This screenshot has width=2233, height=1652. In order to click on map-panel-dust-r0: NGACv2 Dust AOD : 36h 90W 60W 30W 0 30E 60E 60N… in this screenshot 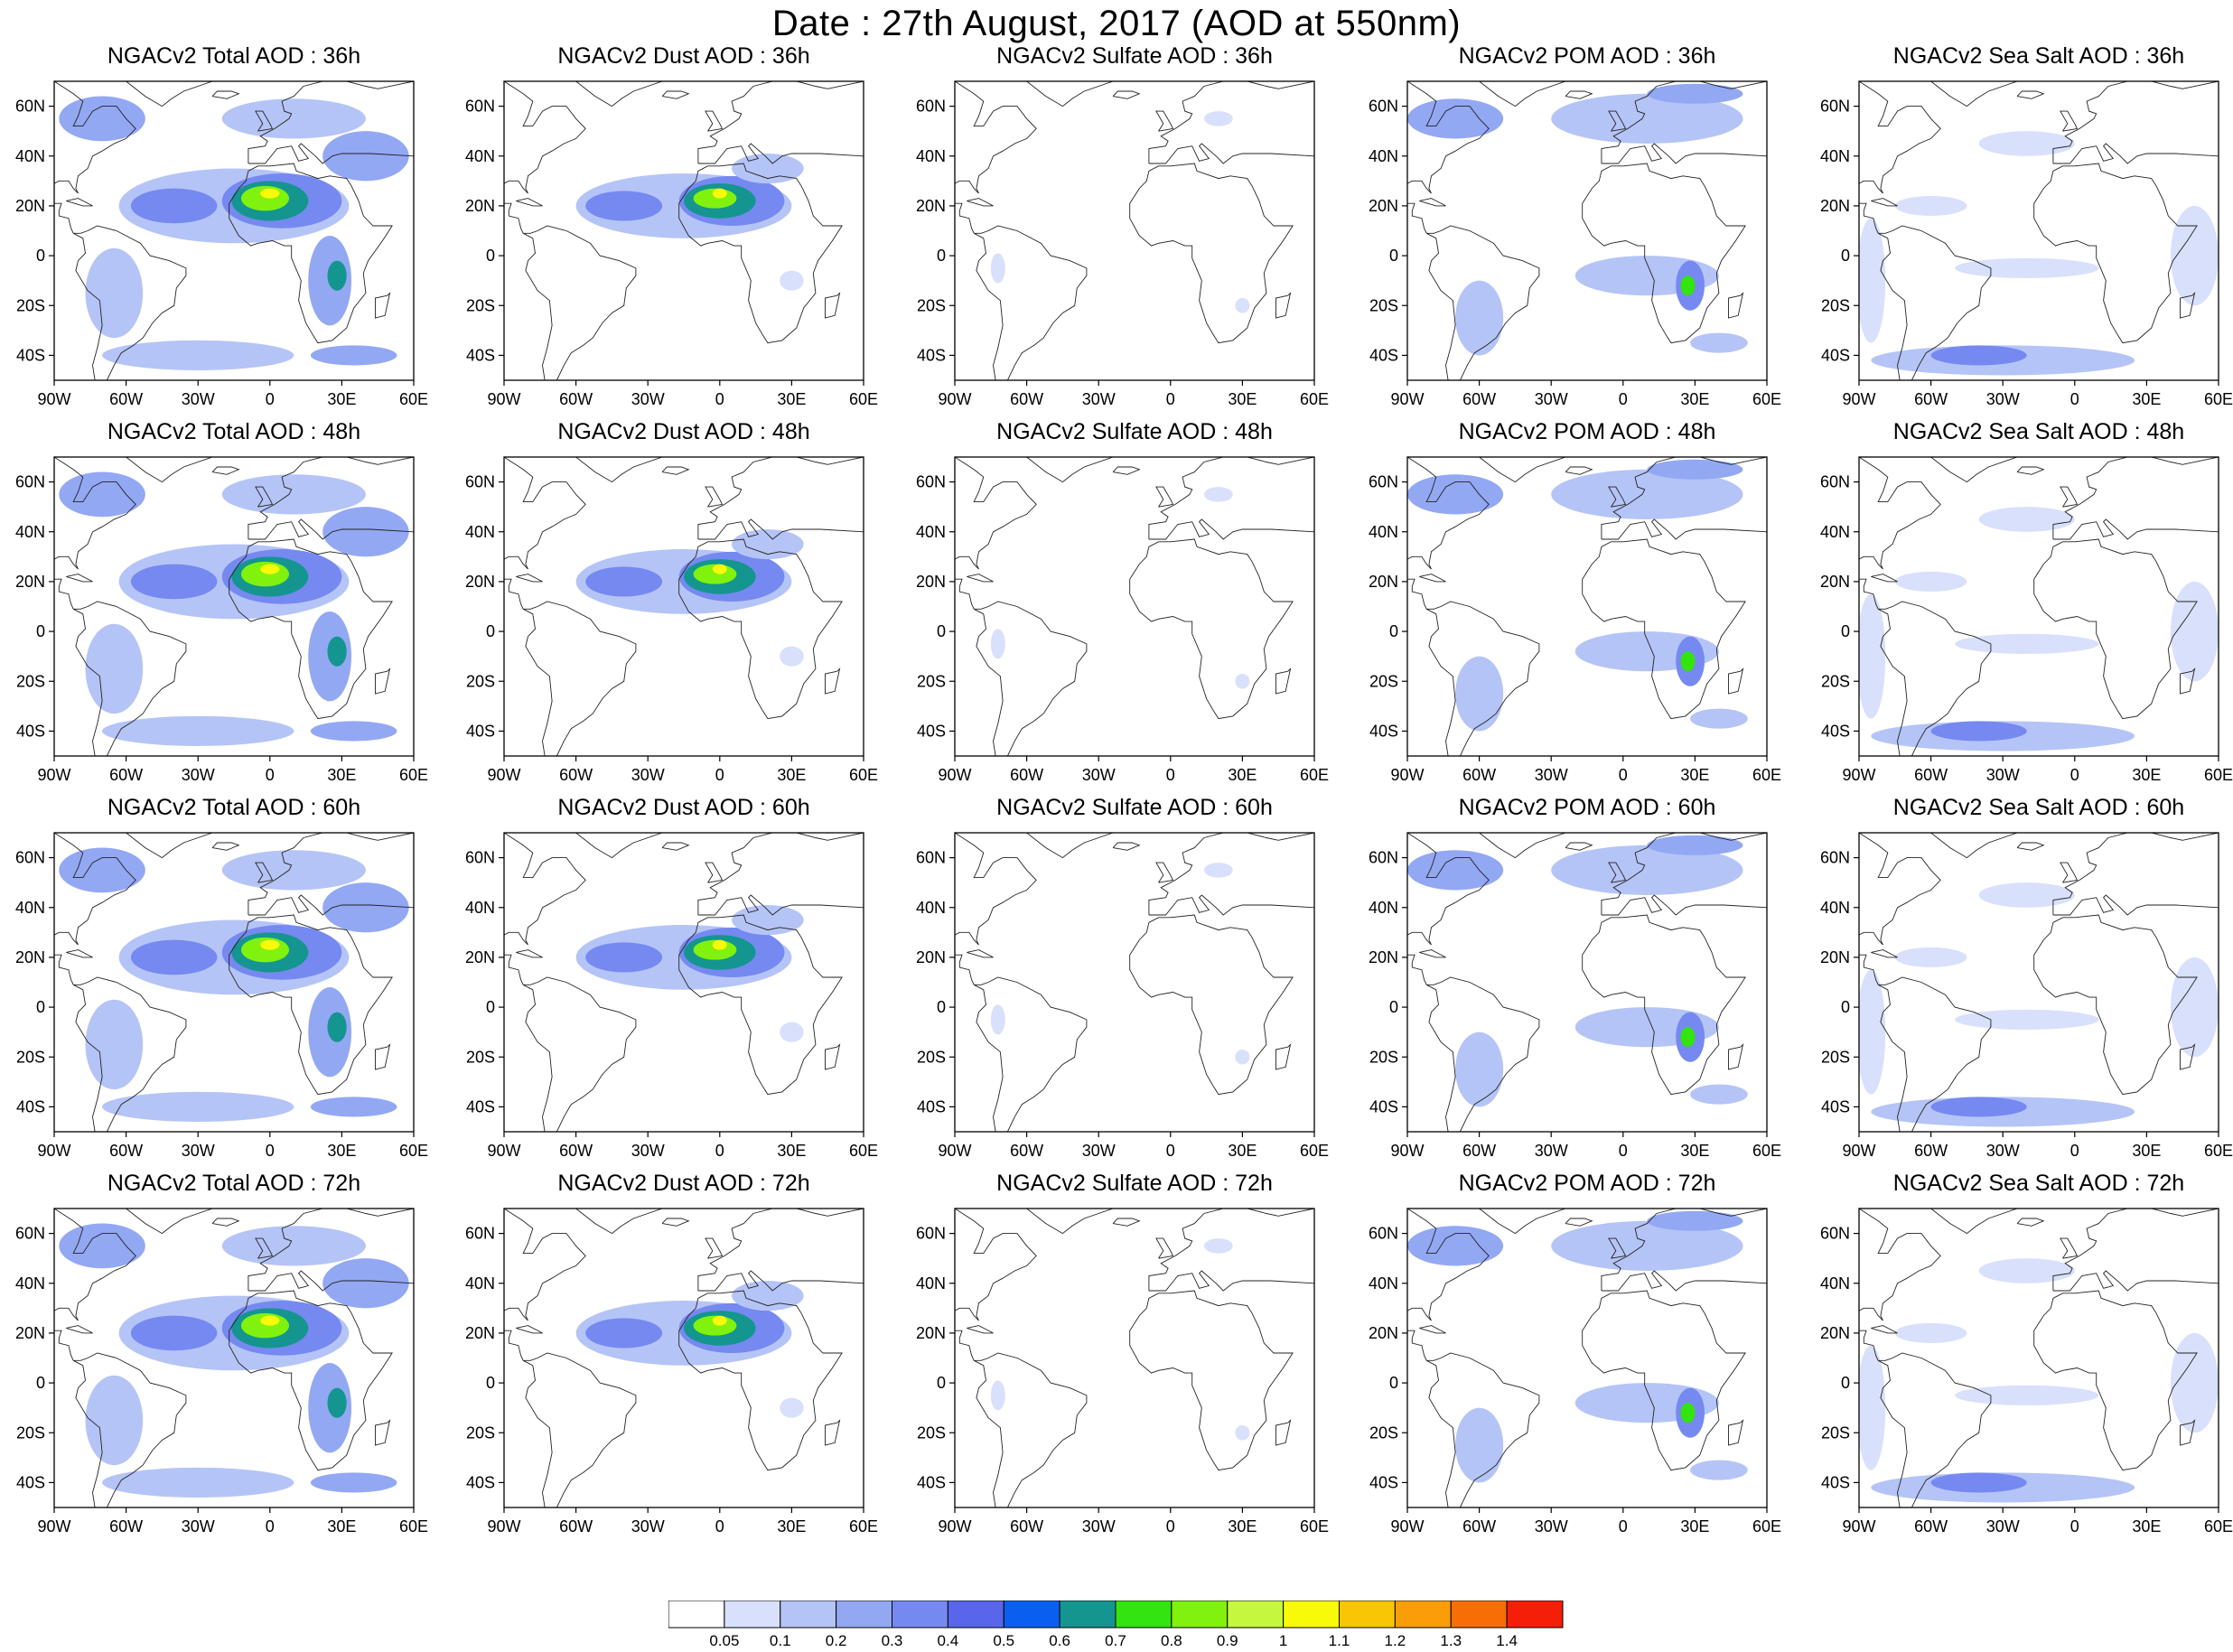, I will do `click(676, 228)`.